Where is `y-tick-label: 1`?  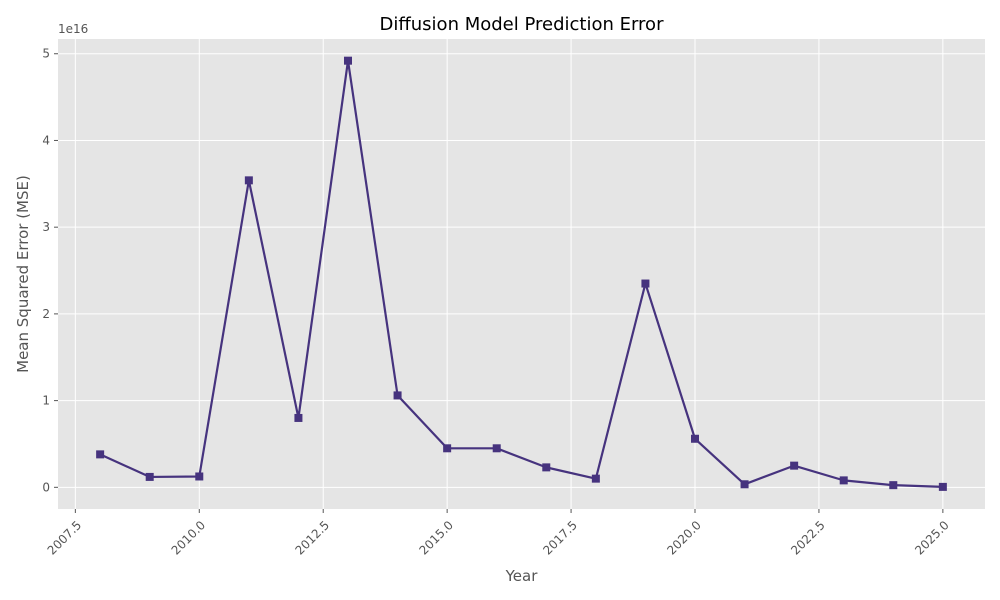
y-tick-label: 1 is located at coordinates (46, 401).